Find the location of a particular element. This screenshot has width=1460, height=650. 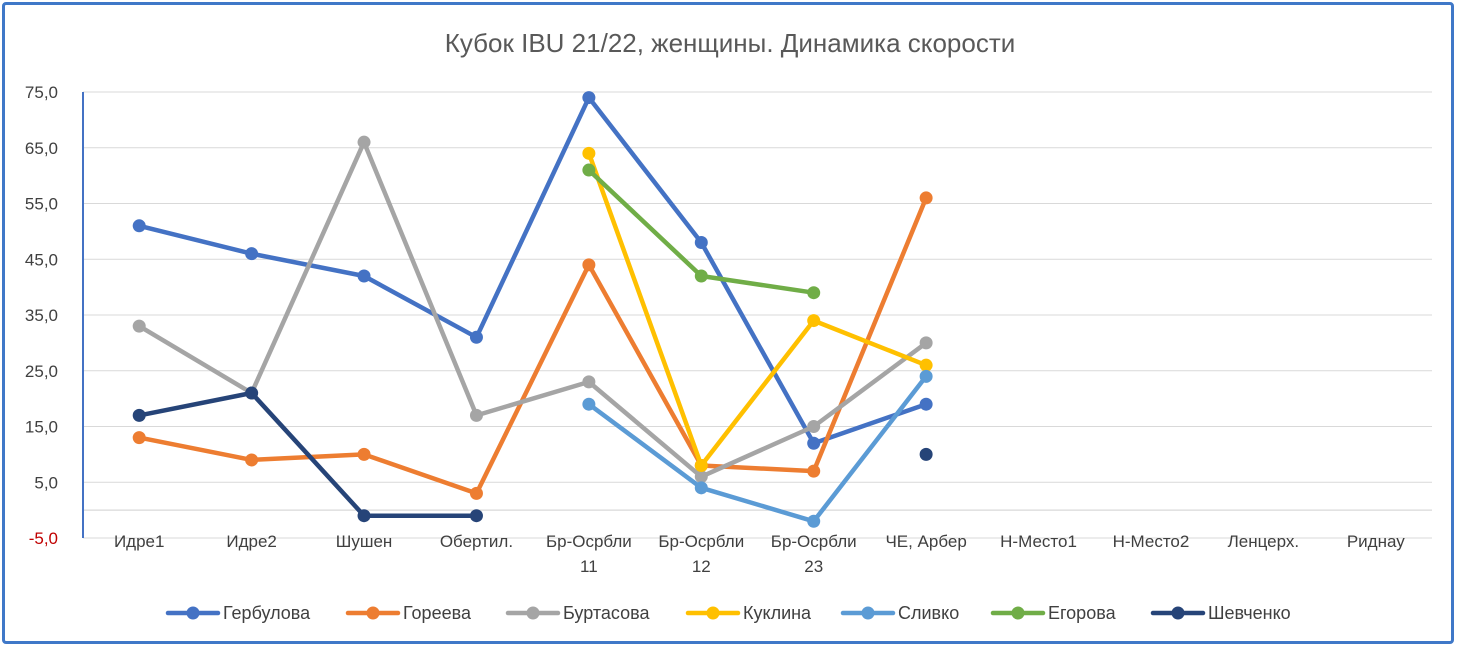

x-tick-label: Шушен is located at coordinates (364, 541).